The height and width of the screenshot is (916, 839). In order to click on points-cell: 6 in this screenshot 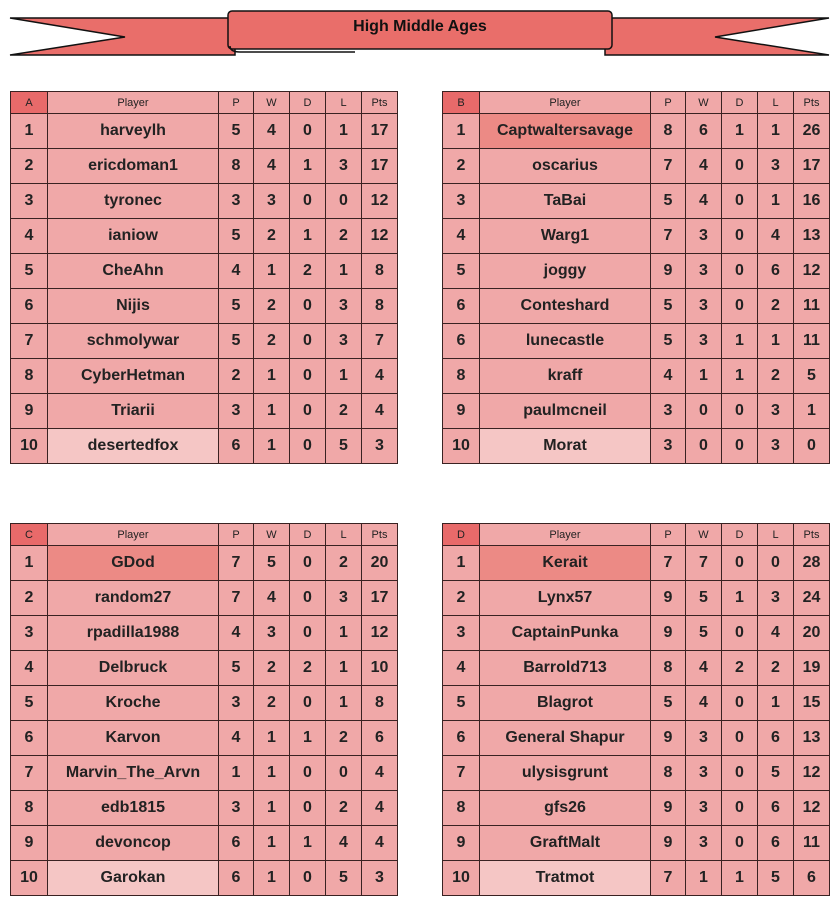, I will do `click(811, 878)`.